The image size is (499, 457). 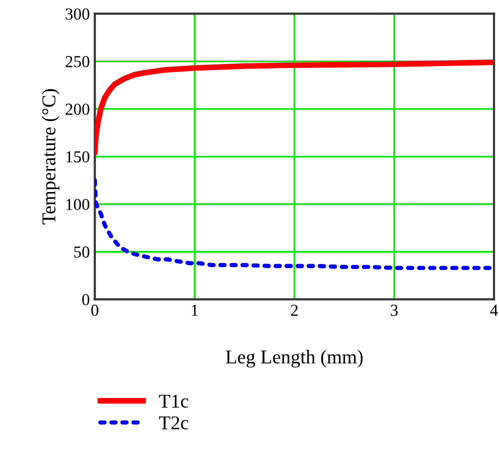 What do you see at coordinates (86, 300) in the screenshot?
I see `y-tick-label: 0` at bounding box center [86, 300].